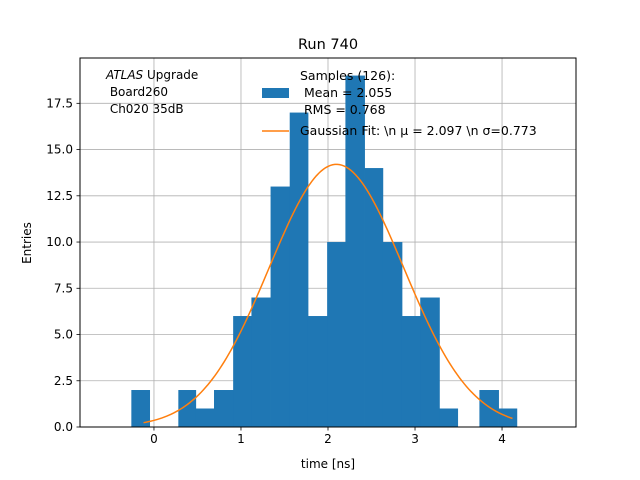 The width and height of the screenshot is (640, 480). Describe the element at coordinates (145, 109) in the screenshot. I see `channel-label: Ch020 35dB` at that location.